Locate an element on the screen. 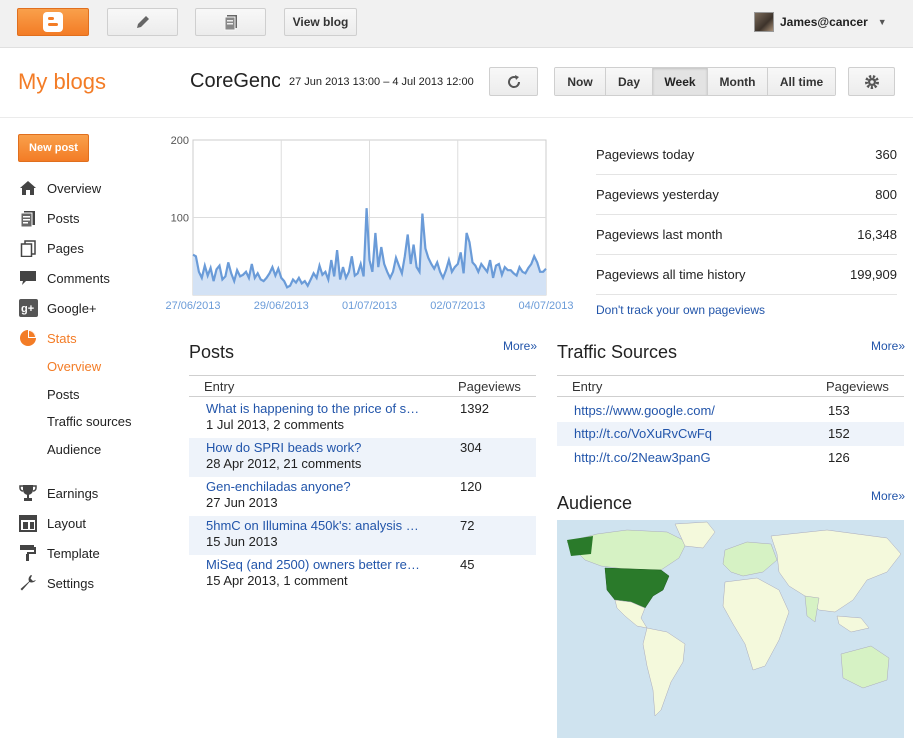 This screenshot has height=738, width=913. sidebar-item-label: Pages is located at coordinates (65, 248).